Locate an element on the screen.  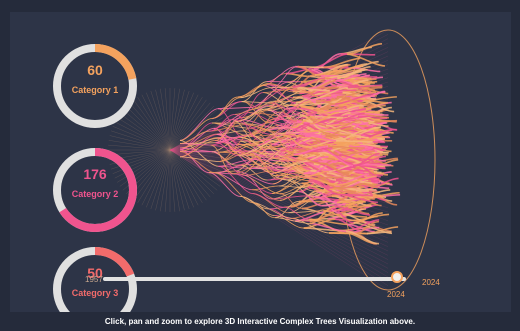
category-3-arc is located at coordinates (95, 279).